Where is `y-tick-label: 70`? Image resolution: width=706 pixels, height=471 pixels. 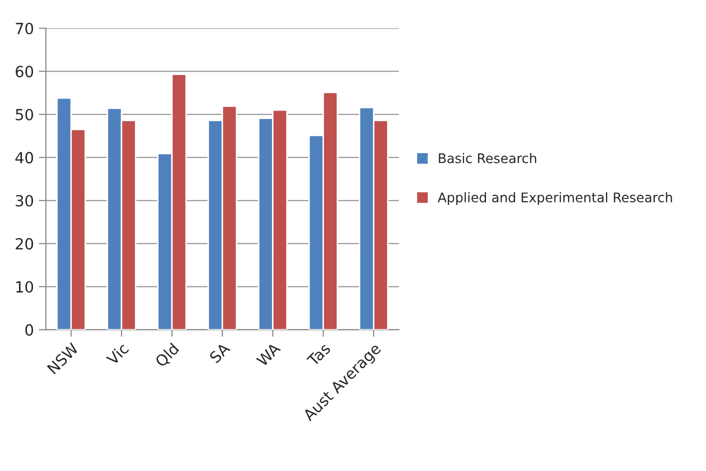 y-tick-label: 70 is located at coordinates (25, 28).